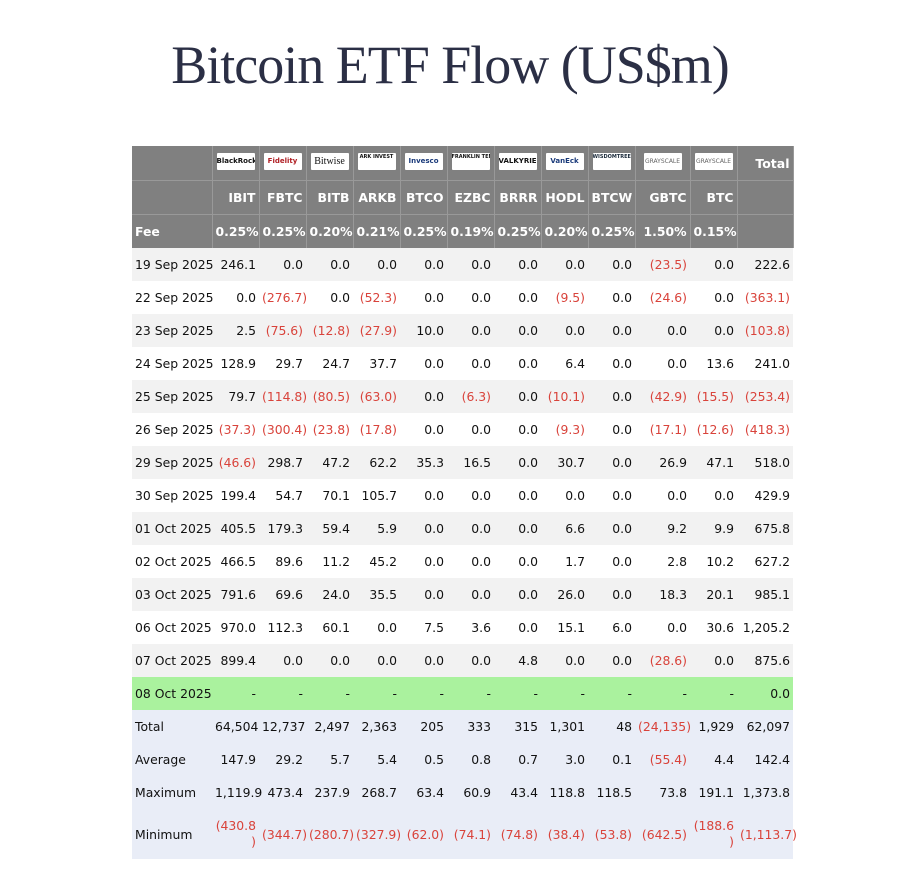 The height and width of the screenshot is (873, 900). I want to click on flow-cell: 30.6, so click(713, 627).